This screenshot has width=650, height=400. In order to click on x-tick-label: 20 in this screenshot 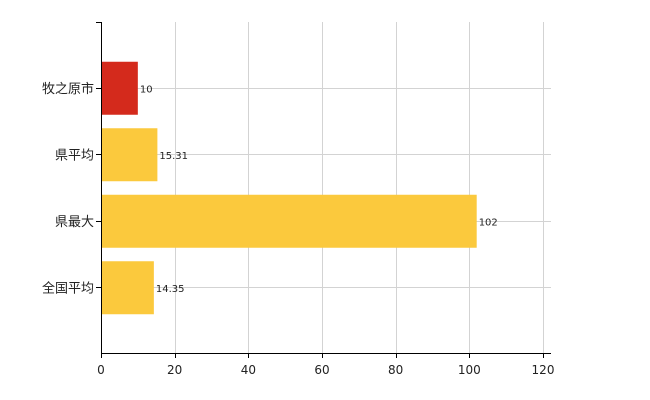, I will do `click(174, 370)`.